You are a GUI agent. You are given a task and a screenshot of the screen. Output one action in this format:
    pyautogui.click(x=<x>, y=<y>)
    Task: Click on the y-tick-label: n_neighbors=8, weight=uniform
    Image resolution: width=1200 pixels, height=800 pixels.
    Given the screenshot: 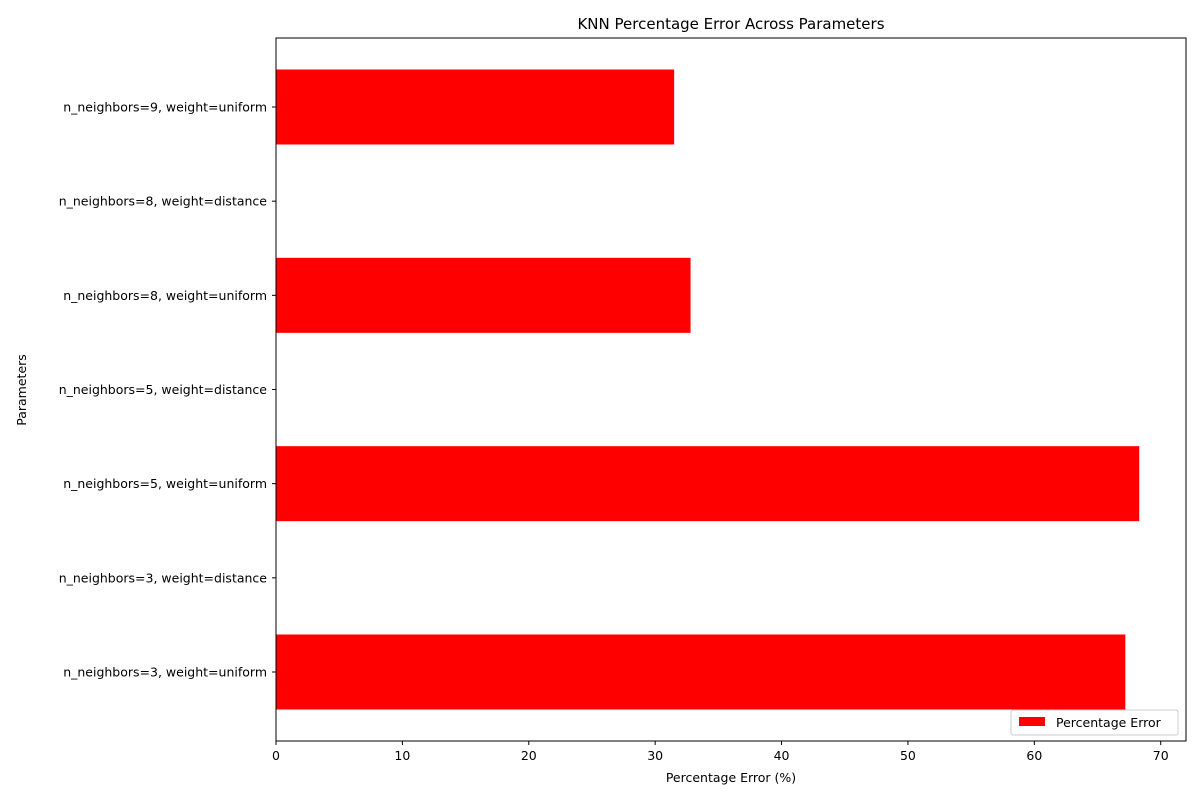 What is the action you would take?
    pyautogui.click(x=165, y=295)
    